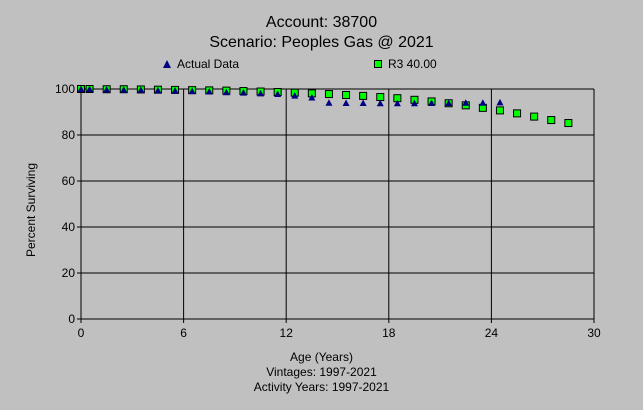 The height and width of the screenshot is (410, 643). Describe the element at coordinates (69, 227) in the screenshot. I see `y-tick-label: 40` at that location.